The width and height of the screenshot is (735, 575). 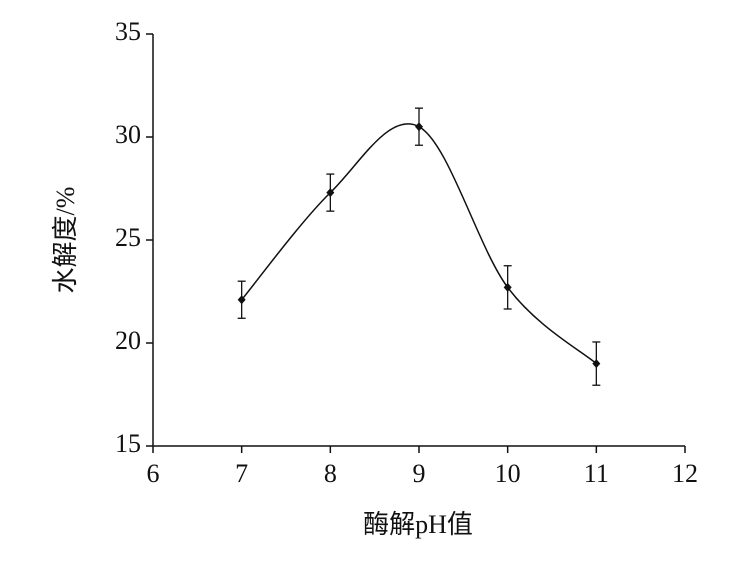 What do you see at coordinates (241, 473) in the screenshot?
I see `x-tick-label: 7` at bounding box center [241, 473].